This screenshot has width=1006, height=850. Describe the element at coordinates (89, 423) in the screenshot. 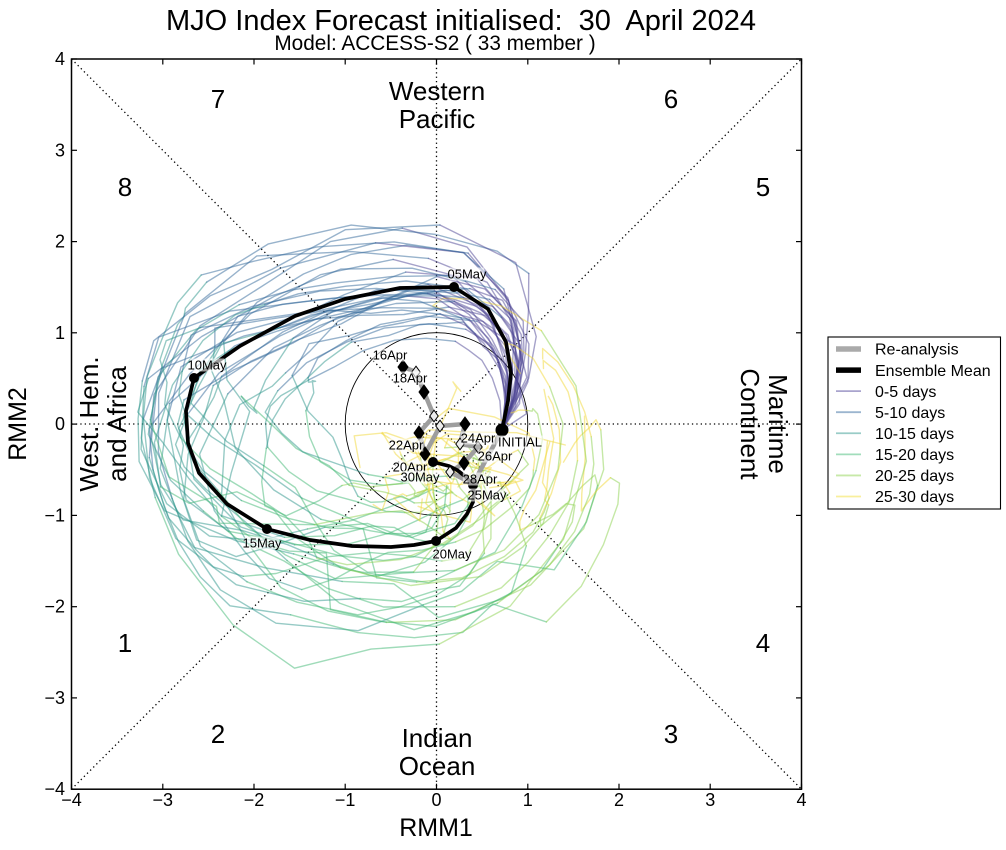

I see `svg-text: West. Hem.` at that location.